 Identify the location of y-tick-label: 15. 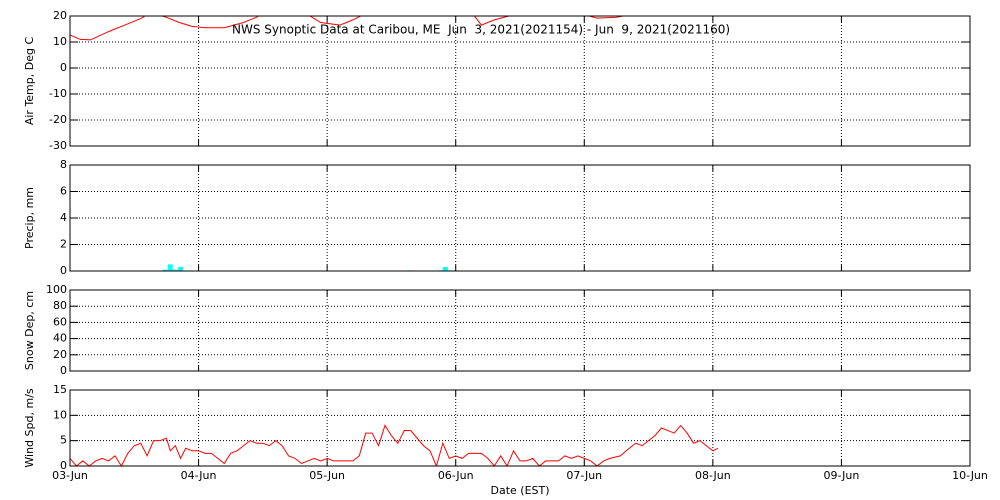
(60, 389).